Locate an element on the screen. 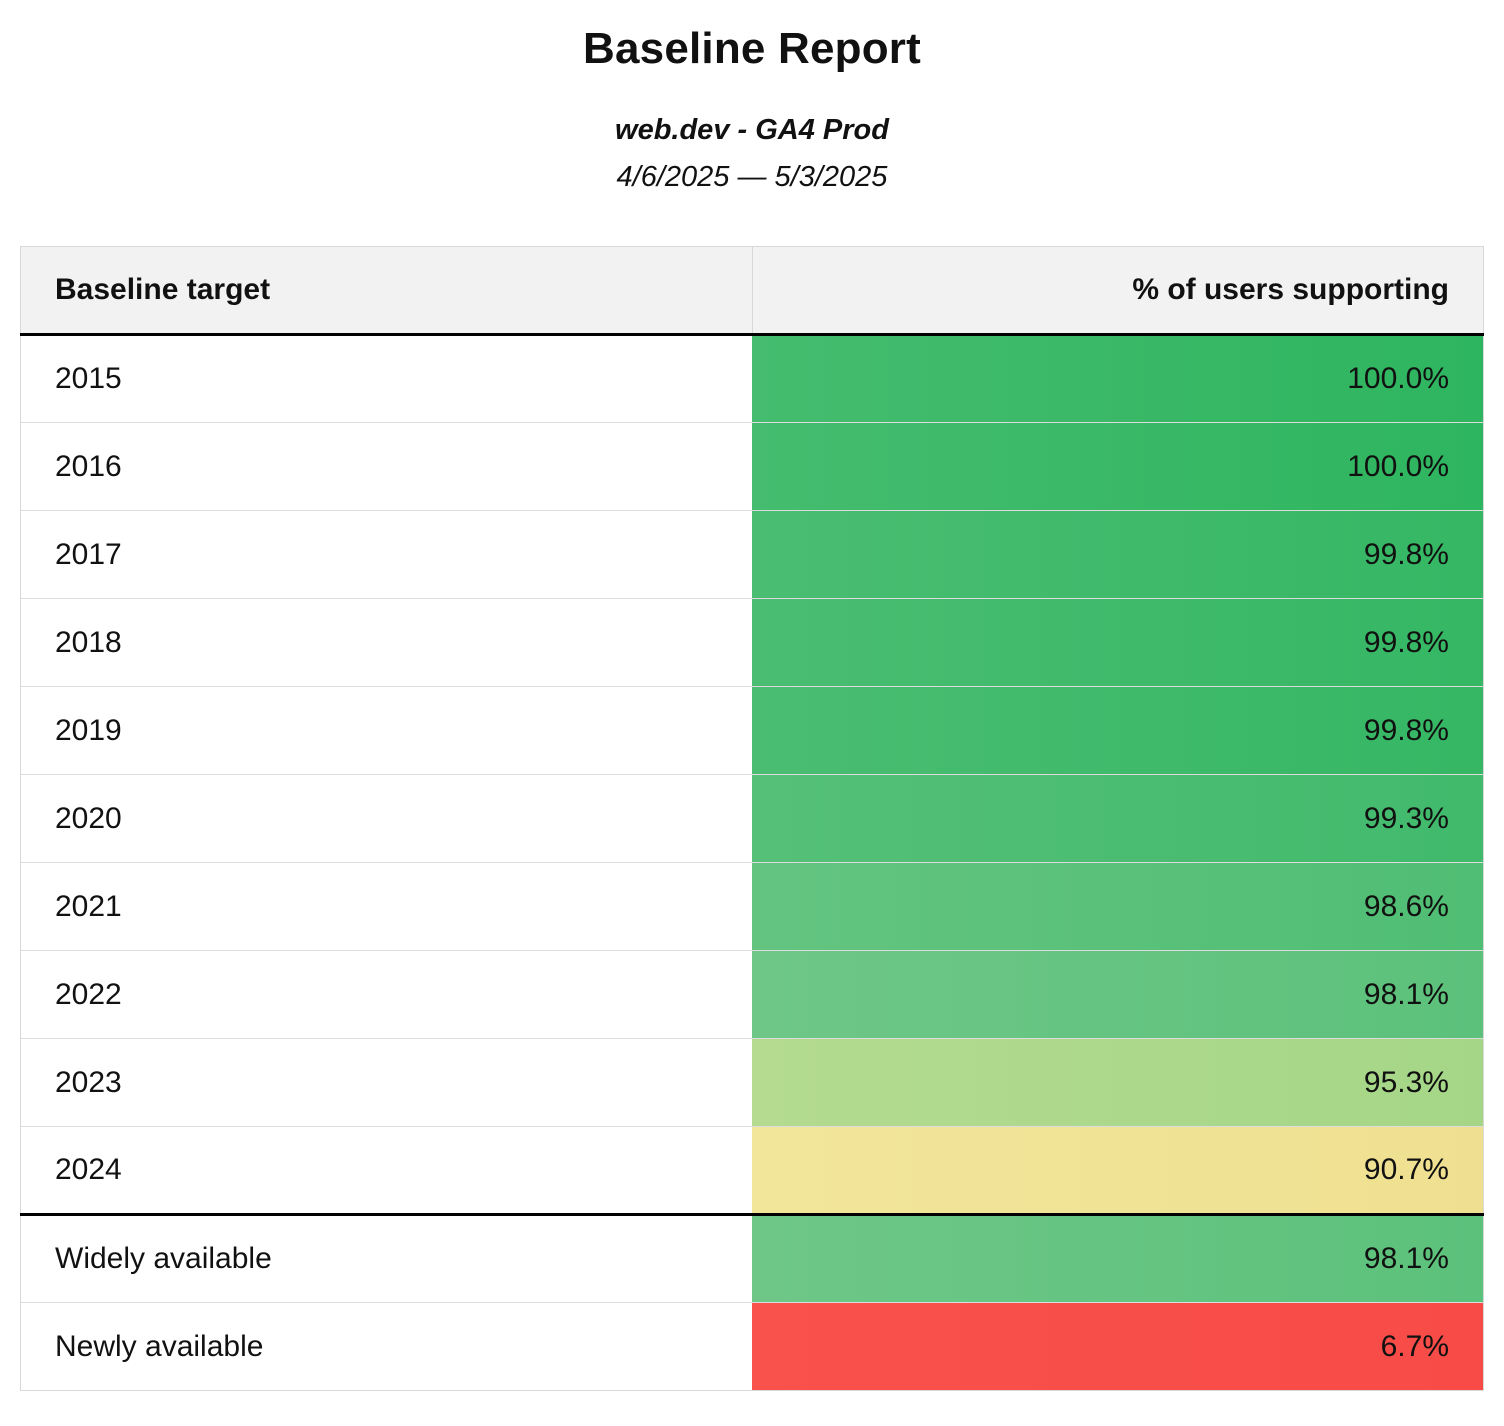  table-row: 2017 99.8% is located at coordinates (752, 554).